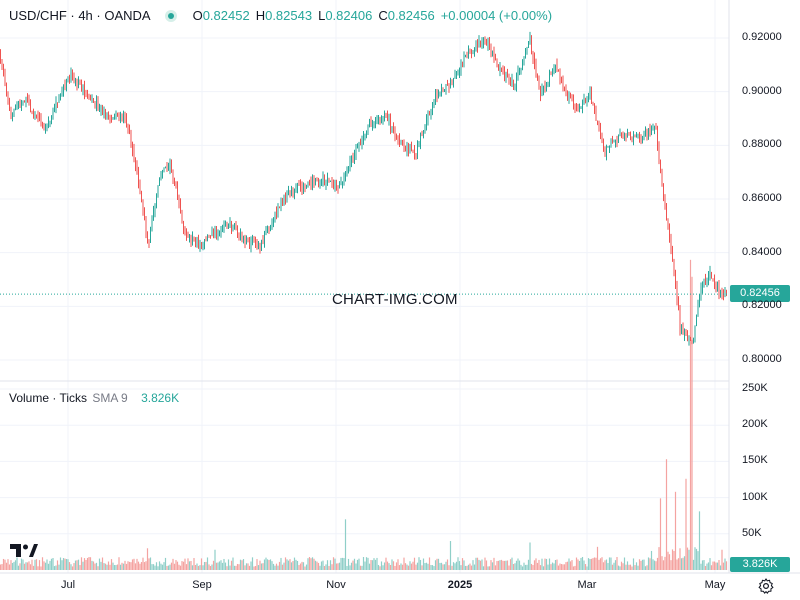  What do you see at coordinates (755, 424) in the screenshot?
I see `volume-tick-label: 200K` at bounding box center [755, 424].